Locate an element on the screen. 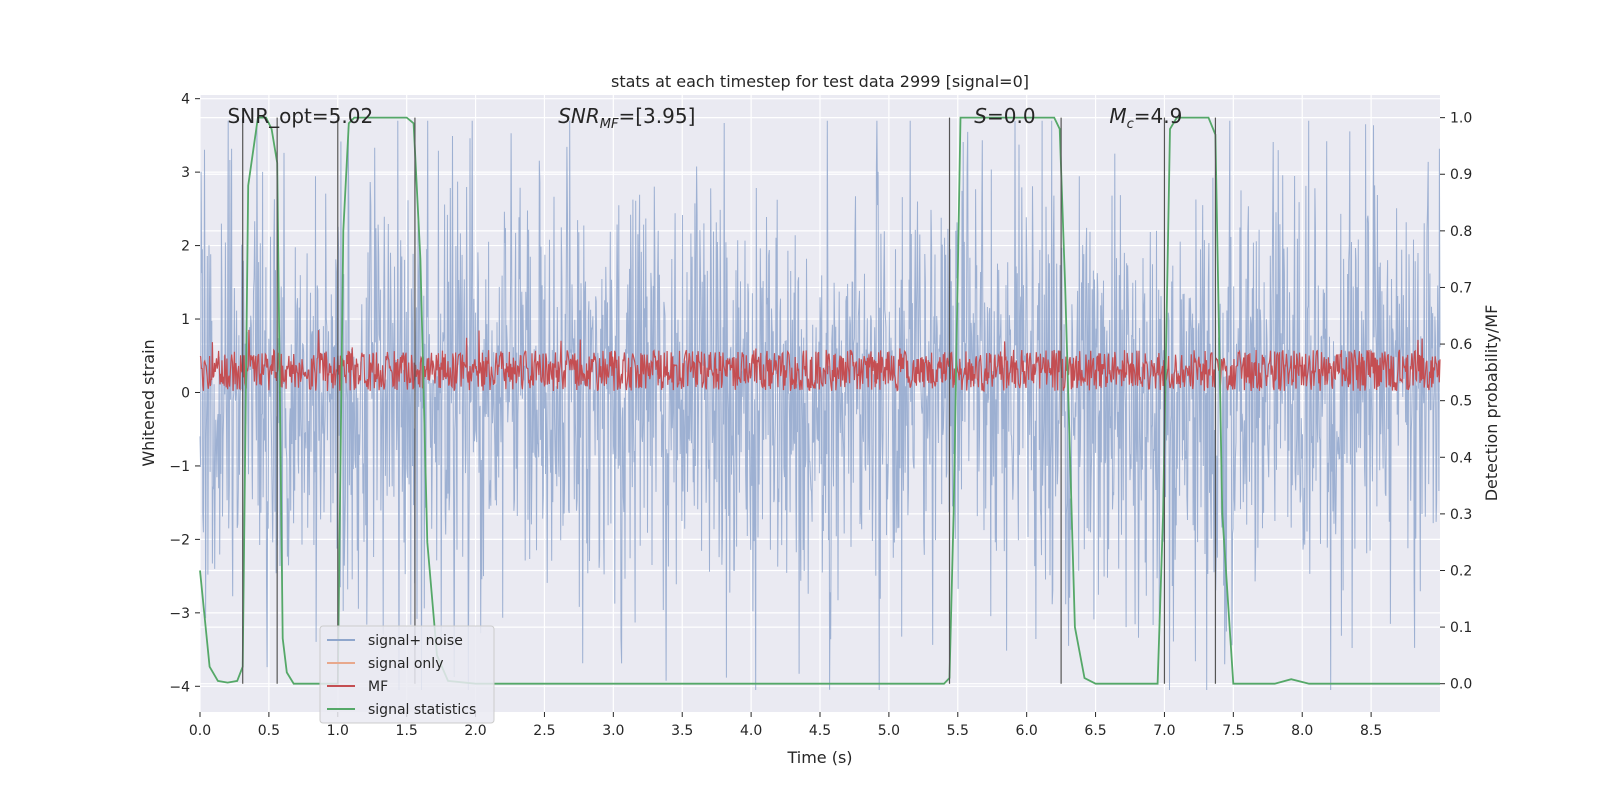 The image size is (1600, 800). y-right-tick-label-4: 0.4 is located at coordinates (1461, 458).